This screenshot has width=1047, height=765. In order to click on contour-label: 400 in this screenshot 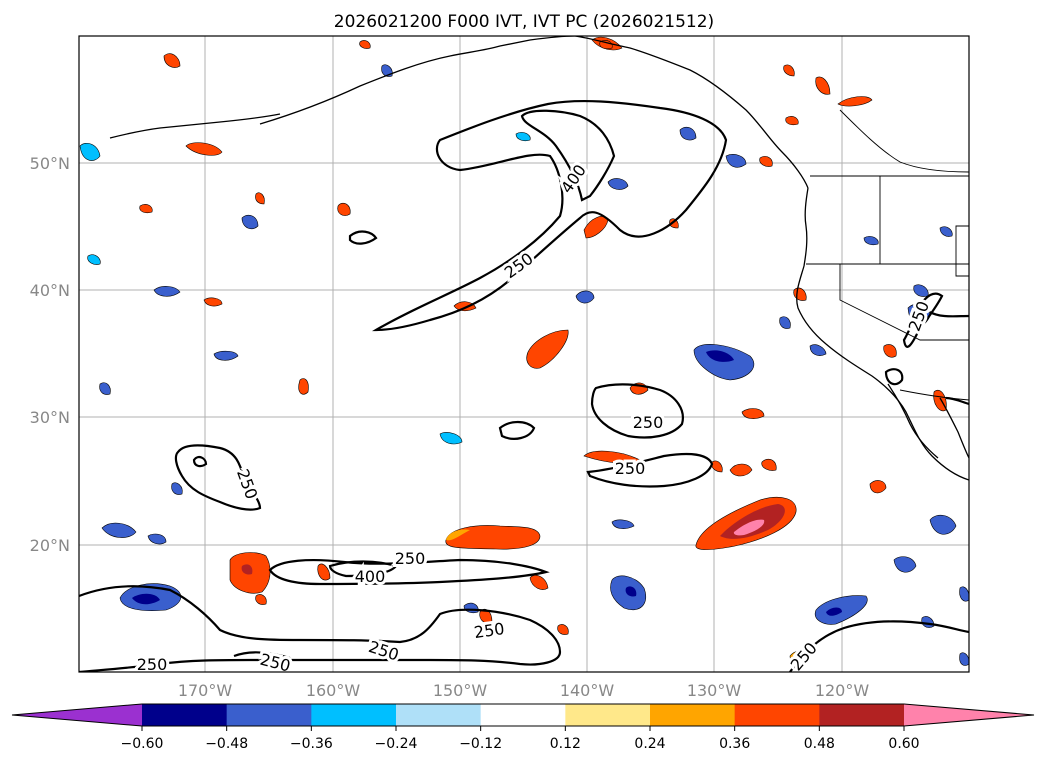, I will do `click(370, 576)`.